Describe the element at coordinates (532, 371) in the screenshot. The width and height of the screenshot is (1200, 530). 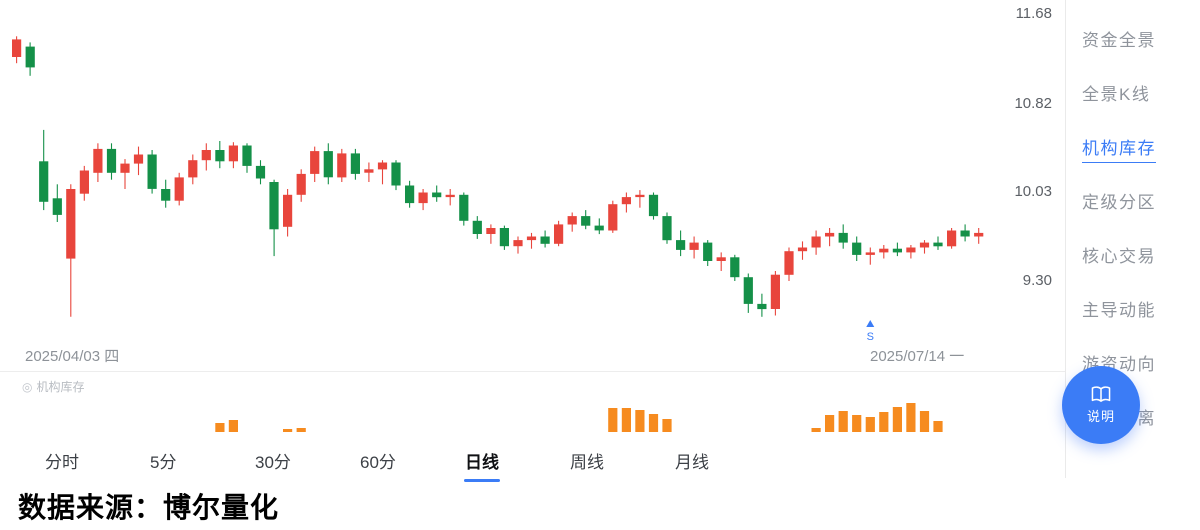
I see `chart-divider` at that location.